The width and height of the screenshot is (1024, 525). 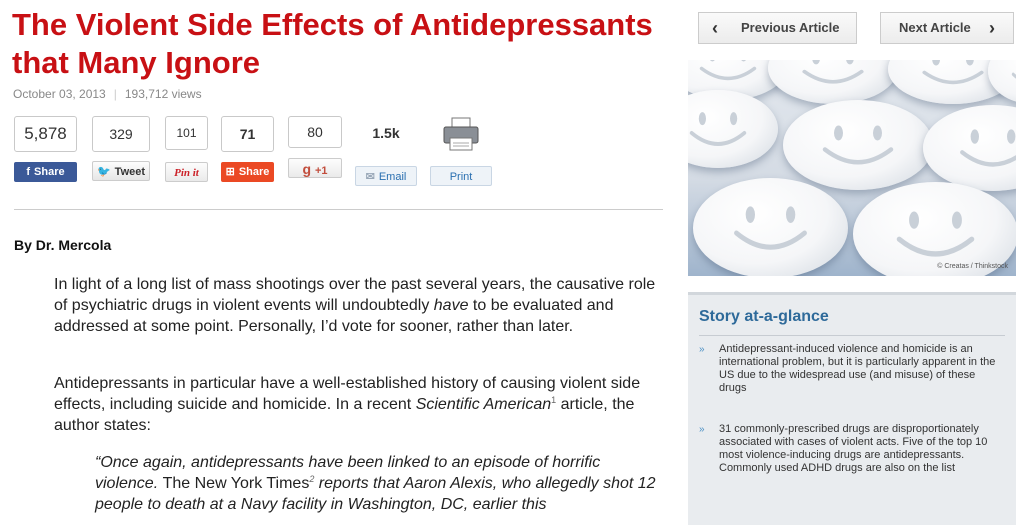 What do you see at coordinates (306, 169) in the screenshot?
I see `google-plus-icon: g` at bounding box center [306, 169].